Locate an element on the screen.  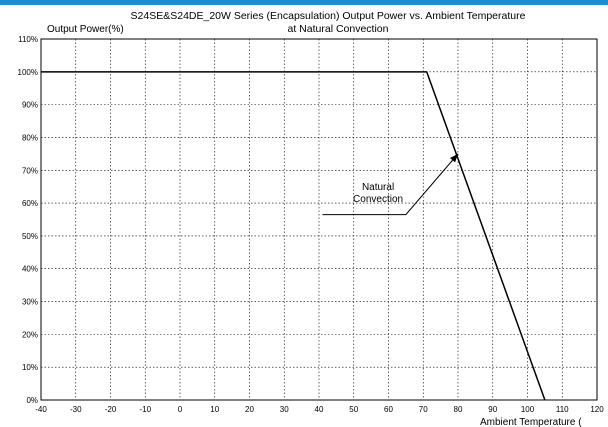
x-tick-label: 60 is located at coordinates (388, 409).